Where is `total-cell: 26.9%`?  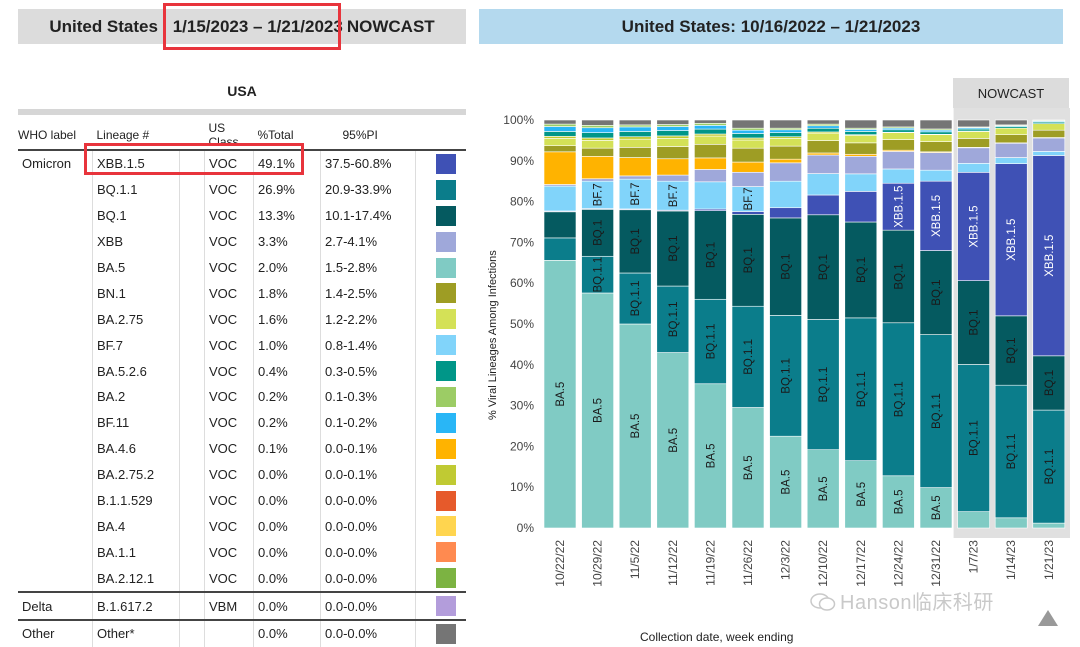 total-cell: 26.9% is located at coordinates (287, 190).